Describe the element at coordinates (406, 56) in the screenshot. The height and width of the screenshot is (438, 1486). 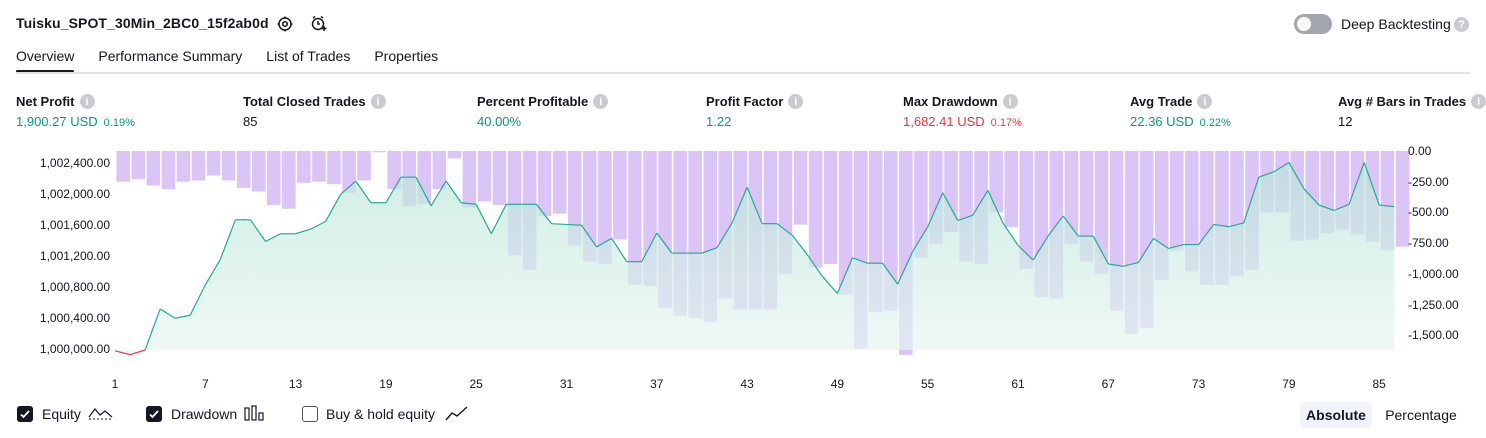
I see `tab-properties: Properties` at that location.